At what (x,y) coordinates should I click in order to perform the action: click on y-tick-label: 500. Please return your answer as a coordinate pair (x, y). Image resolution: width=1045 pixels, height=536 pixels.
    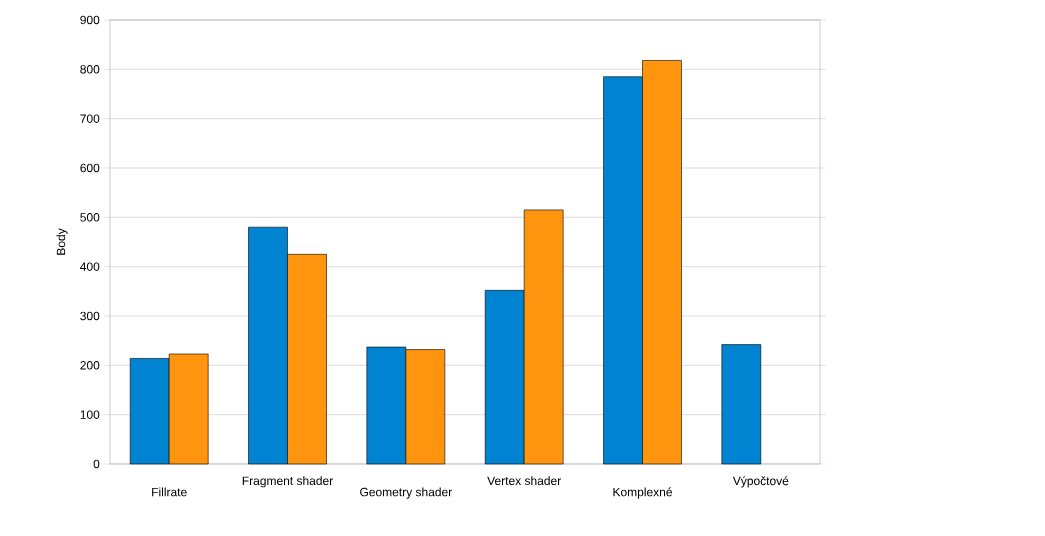
    Looking at the image, I should click on (90, 217).